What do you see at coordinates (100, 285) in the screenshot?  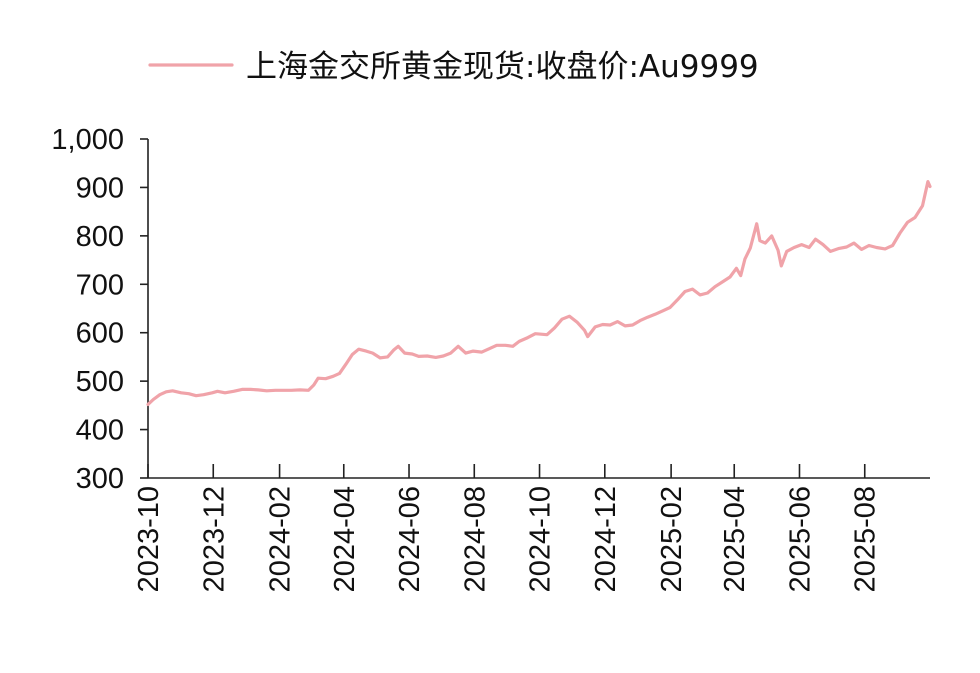 I see `y-tick-label: 700` at bounding box center [100, 285].